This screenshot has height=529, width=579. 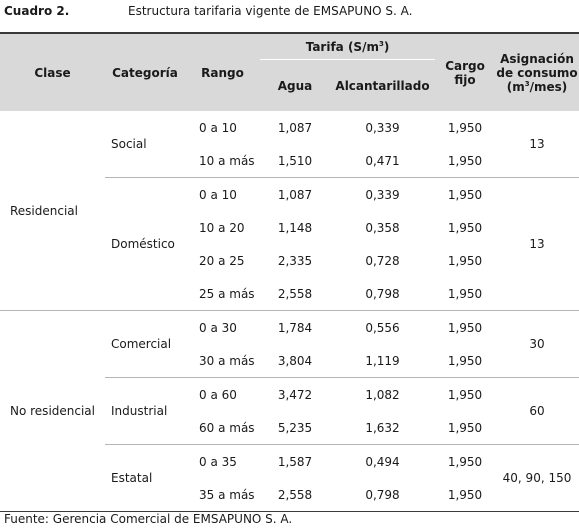 I want to click on cell-rango: 0 a 60, so click(x=222, y=394).